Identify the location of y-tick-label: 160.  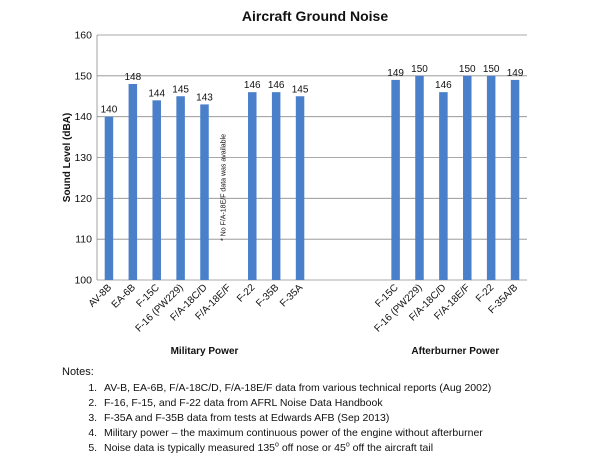
(83, 36).